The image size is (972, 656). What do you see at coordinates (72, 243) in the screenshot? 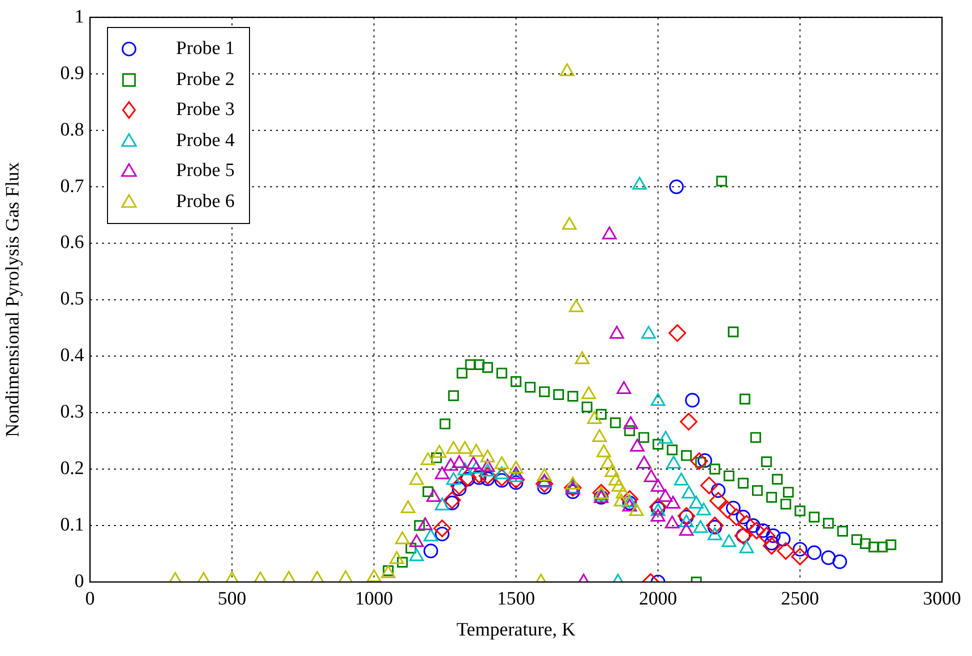
I see `y-tick-label: 0.6` at bounding box center [72, 243].